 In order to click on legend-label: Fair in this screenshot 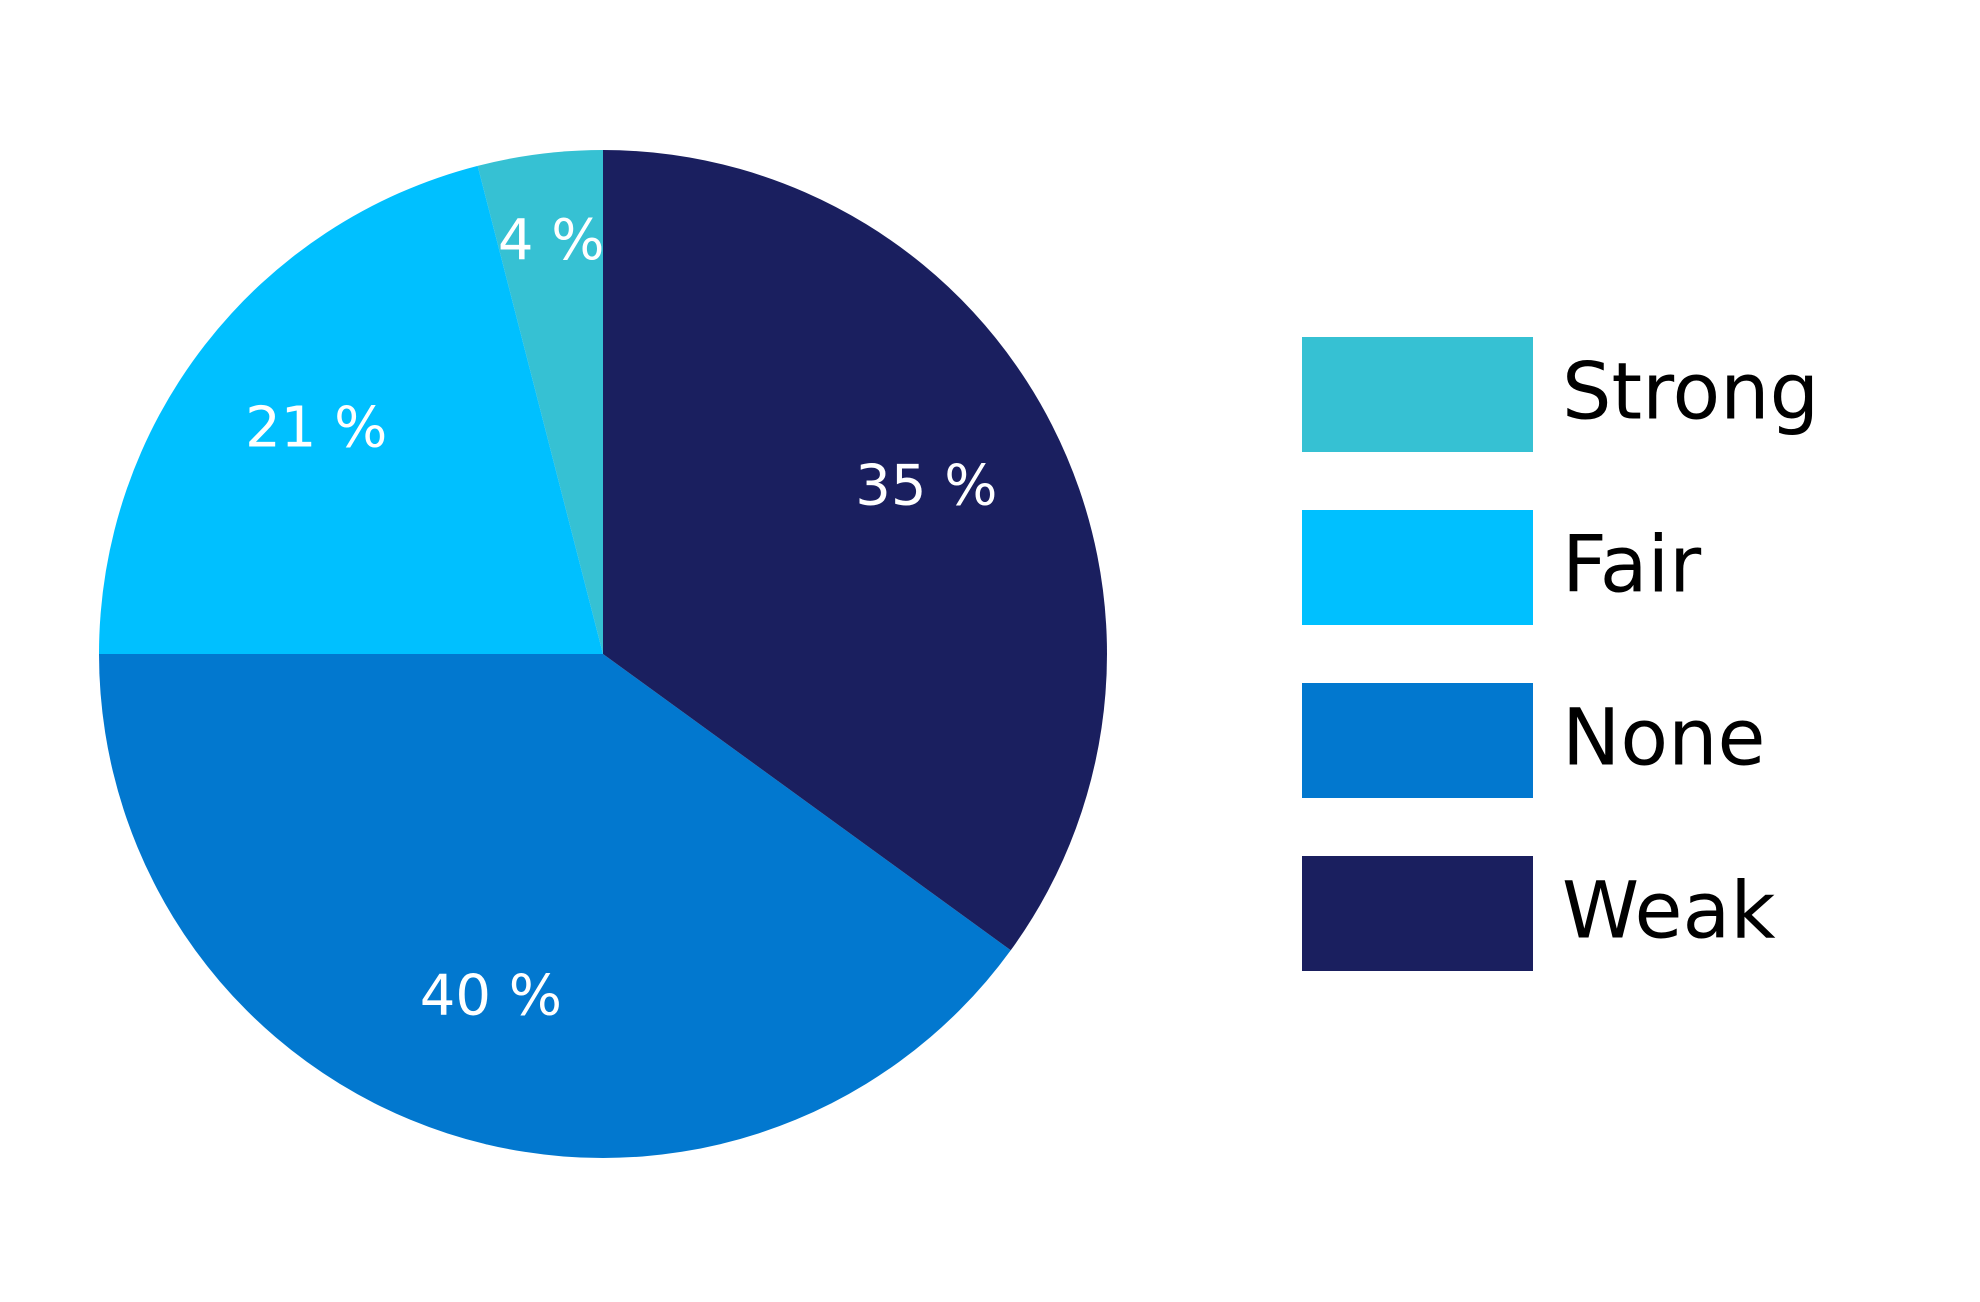, I will do `click(1632, 565)`.